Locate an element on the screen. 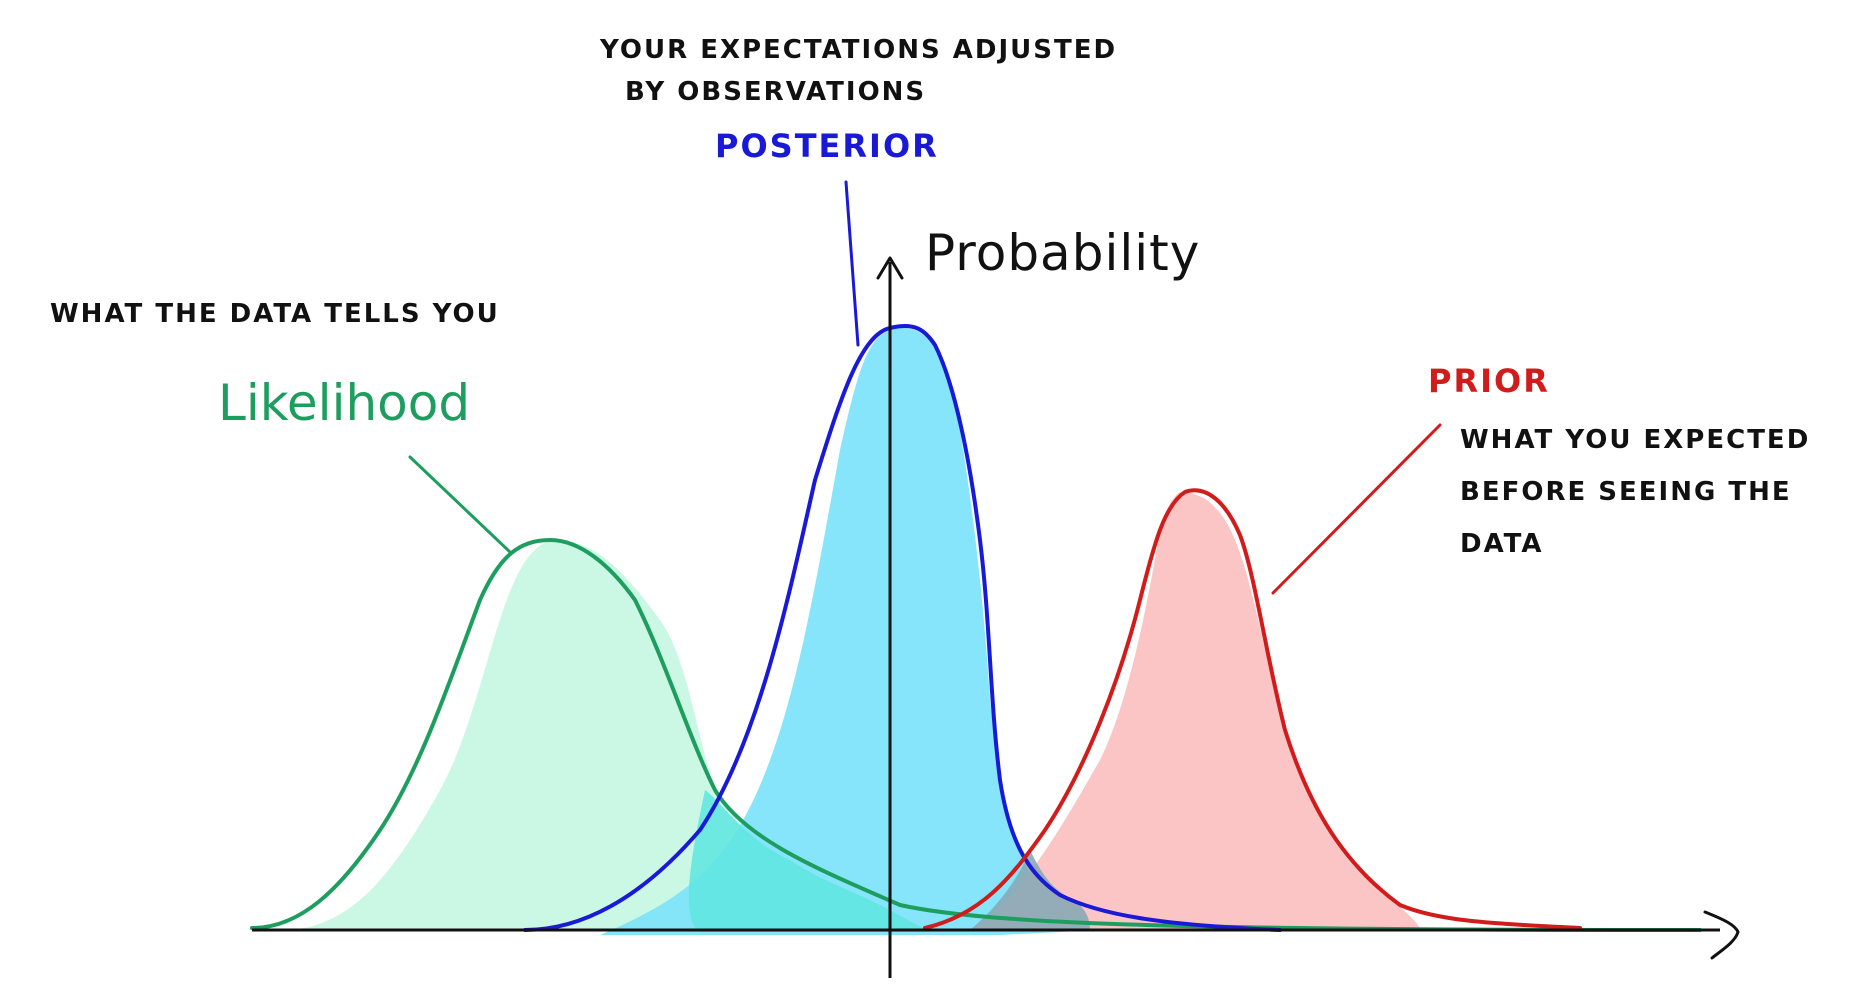 This screenshot has width=1865, height=1000. prior-area is located at coordinates (1195, 710).